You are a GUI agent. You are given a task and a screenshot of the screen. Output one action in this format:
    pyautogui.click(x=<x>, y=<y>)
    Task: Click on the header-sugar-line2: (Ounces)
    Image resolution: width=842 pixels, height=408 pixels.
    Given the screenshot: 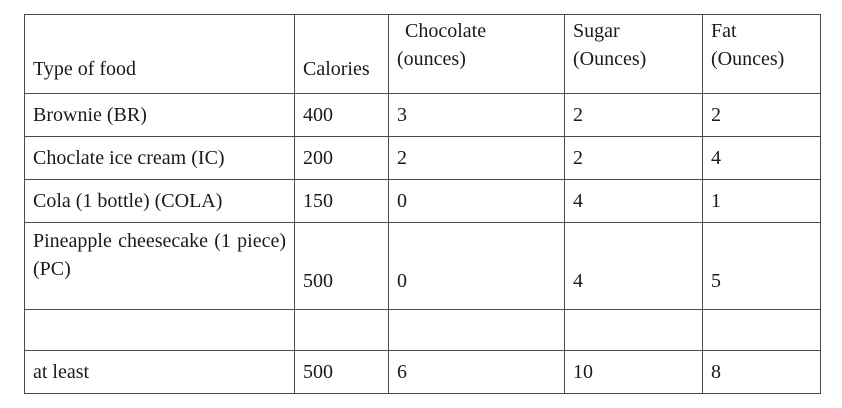 What is the action you would take?
    pyautogui.click(x=610, y=59)
    